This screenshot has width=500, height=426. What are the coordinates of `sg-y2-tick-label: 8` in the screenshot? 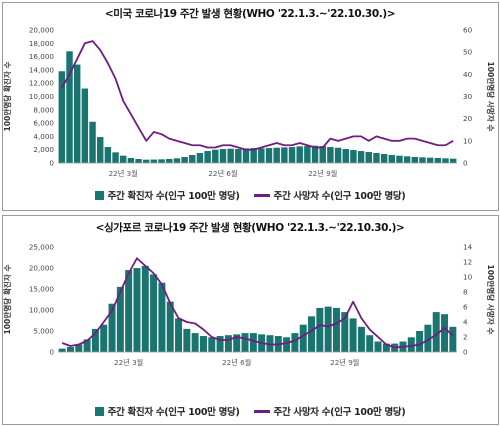 It's located at (465, 292).